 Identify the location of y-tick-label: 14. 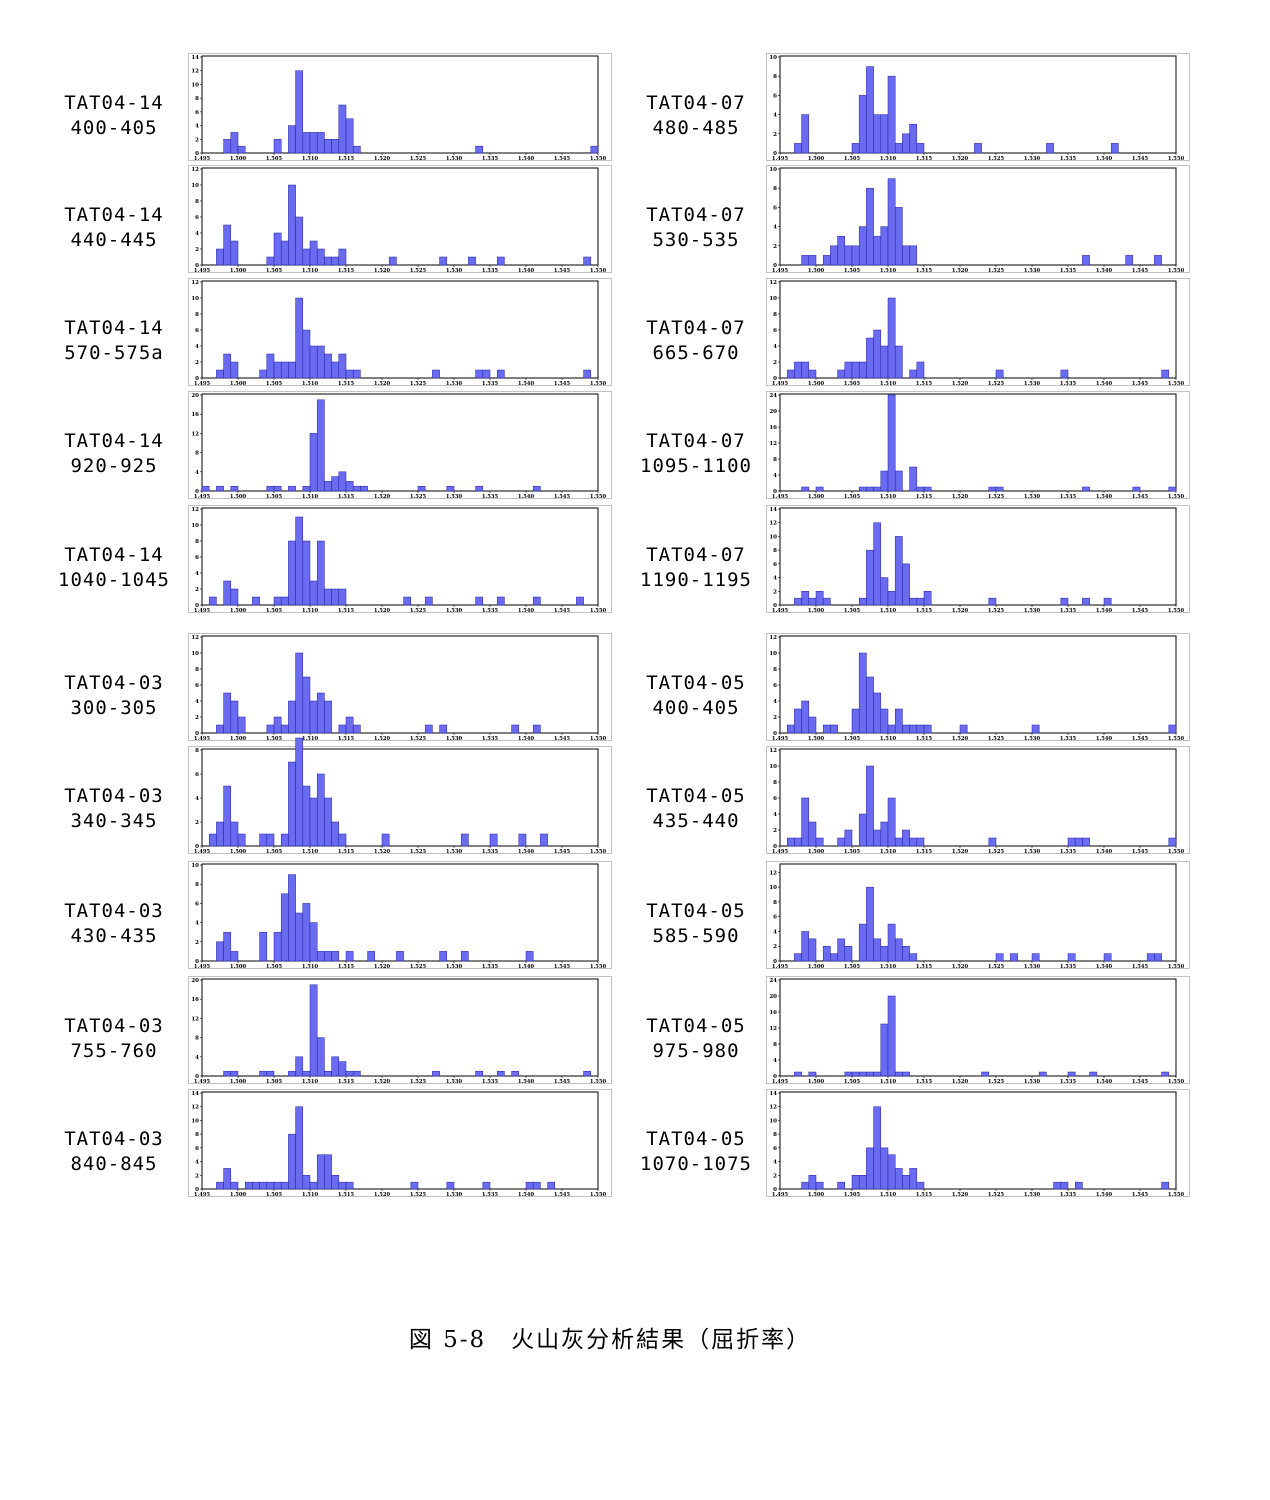
(195, 58).